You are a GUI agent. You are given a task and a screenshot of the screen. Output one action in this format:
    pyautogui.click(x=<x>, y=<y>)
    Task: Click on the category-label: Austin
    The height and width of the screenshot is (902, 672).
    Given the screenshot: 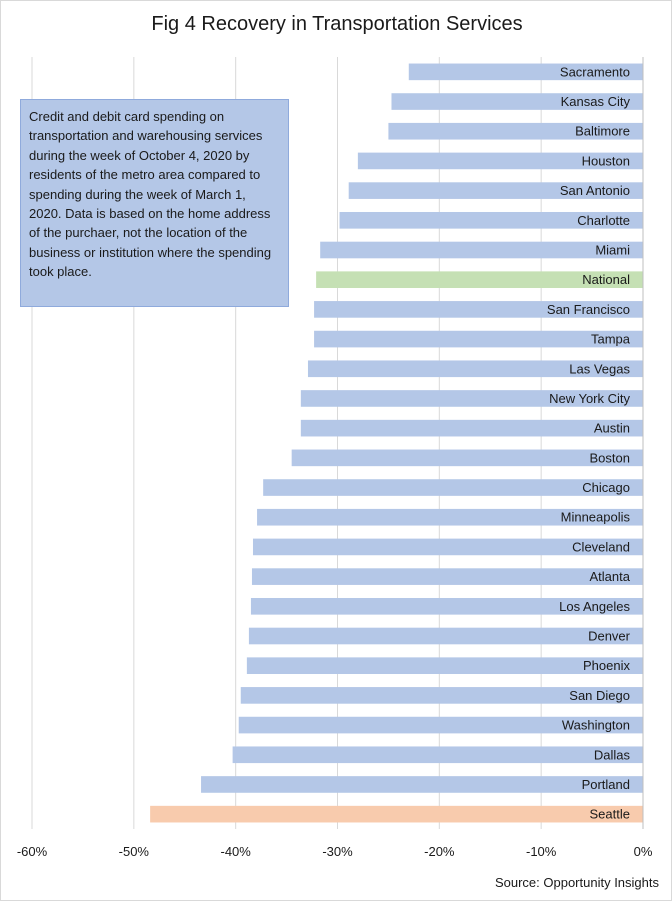 What is the action you would take?
    pyautogui.click(x=612, y=428)
    